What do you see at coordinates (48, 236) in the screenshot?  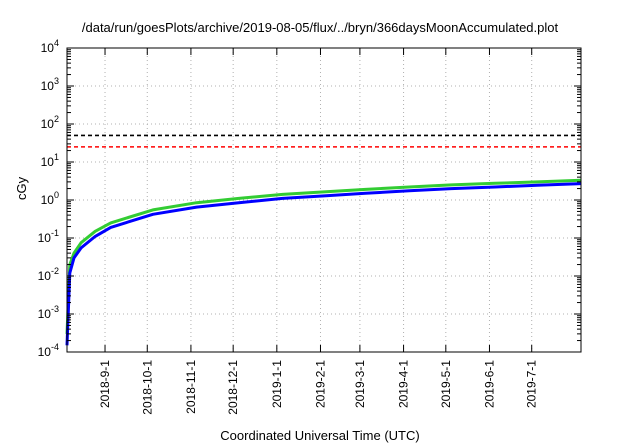 I see `y-tick-label: 10⁻¹` at bounding box center [48, 236].